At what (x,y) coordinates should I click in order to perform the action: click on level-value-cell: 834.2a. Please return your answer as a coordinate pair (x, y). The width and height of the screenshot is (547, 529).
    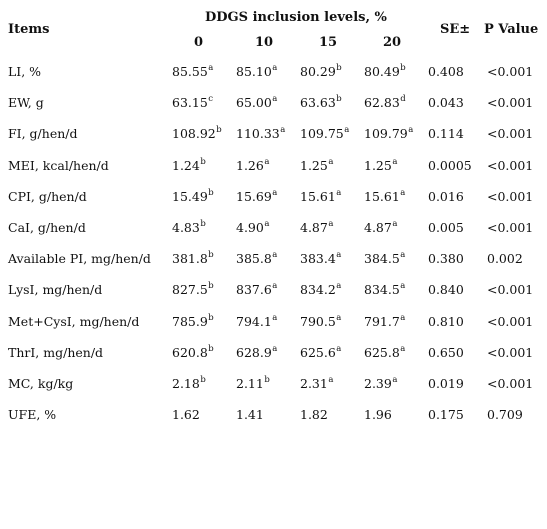
    Looking at the image, I should click on (320, 289).